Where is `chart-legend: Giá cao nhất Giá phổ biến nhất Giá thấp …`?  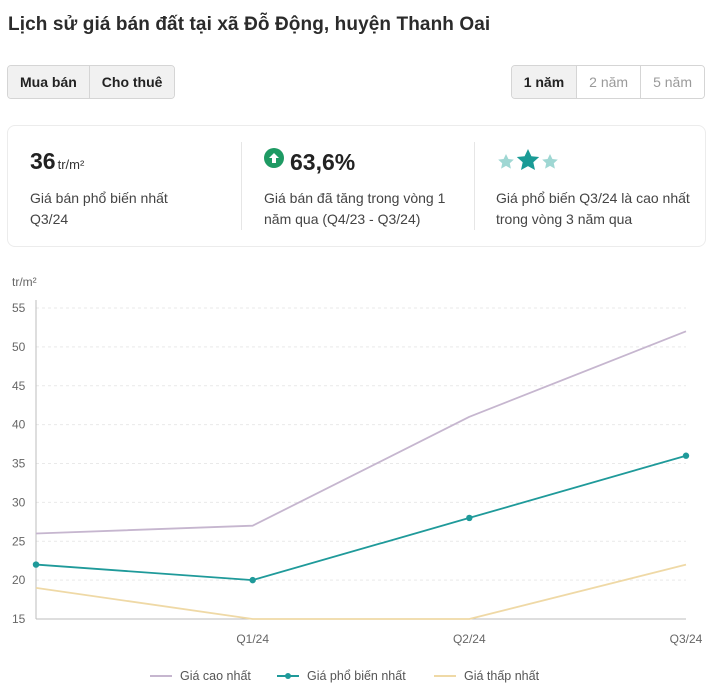
chart-legend: Giá cao nhất Giá phổ biến nhất Giá thấp … is located at coordinates (360, 679).